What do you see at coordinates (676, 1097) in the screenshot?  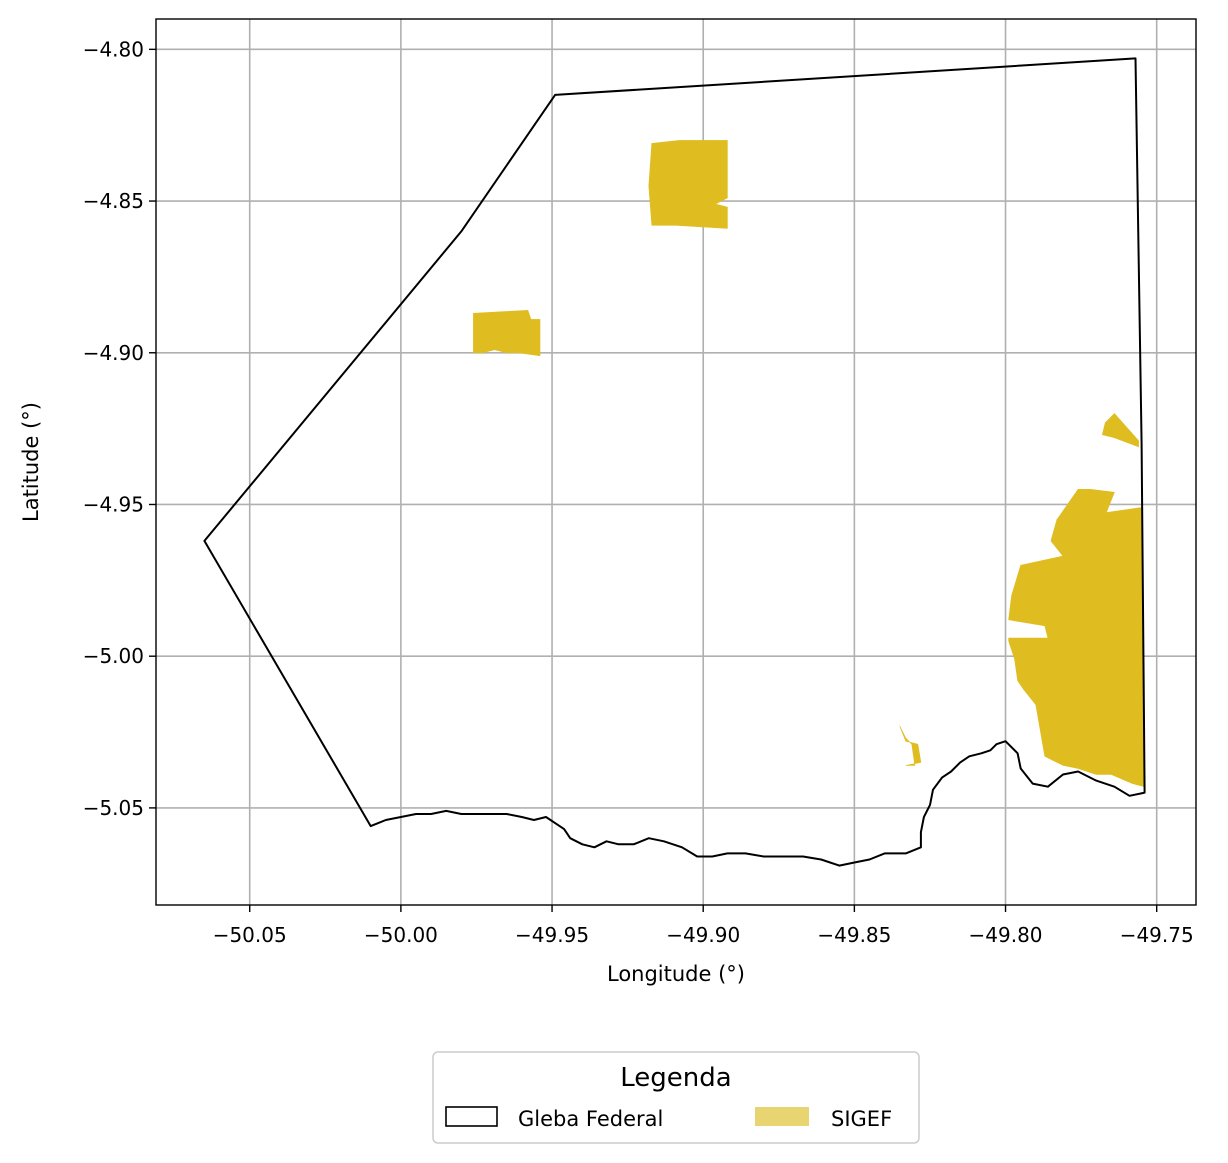 I see `legend: Legenda Gleba Federal SIGEF` at bounding box center [676, 1097].